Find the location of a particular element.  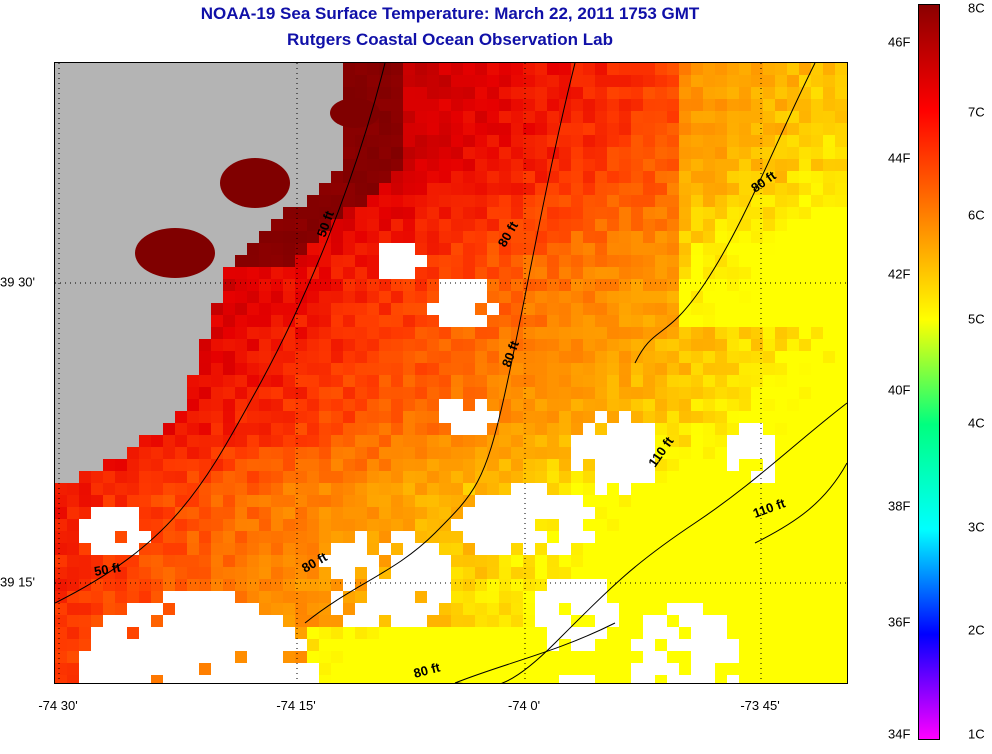

depth-contour is located at coordinates (800, 503).